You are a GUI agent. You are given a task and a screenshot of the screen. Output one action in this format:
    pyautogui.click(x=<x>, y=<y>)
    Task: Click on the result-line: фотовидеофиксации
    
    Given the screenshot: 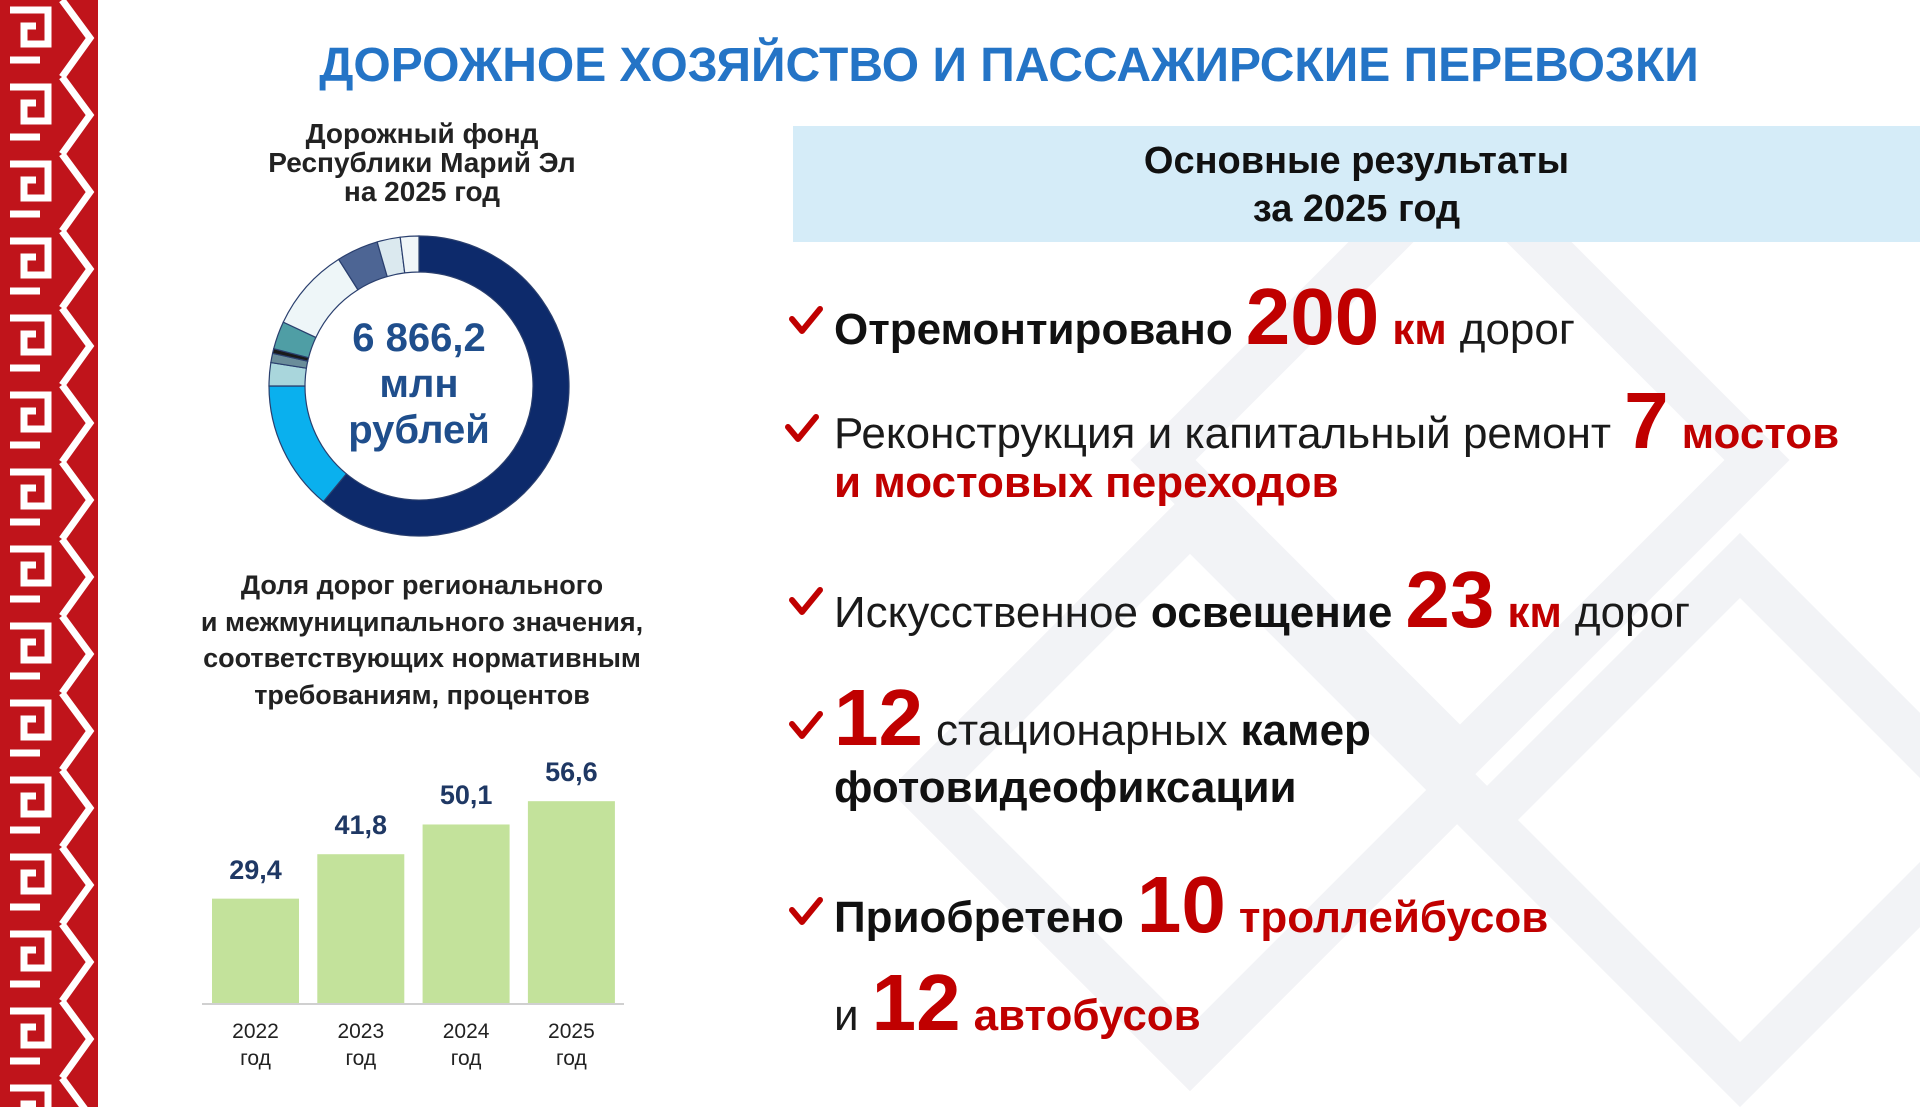 What is the action you would take?
    pyautogui.click(x=1065, y=788)
    